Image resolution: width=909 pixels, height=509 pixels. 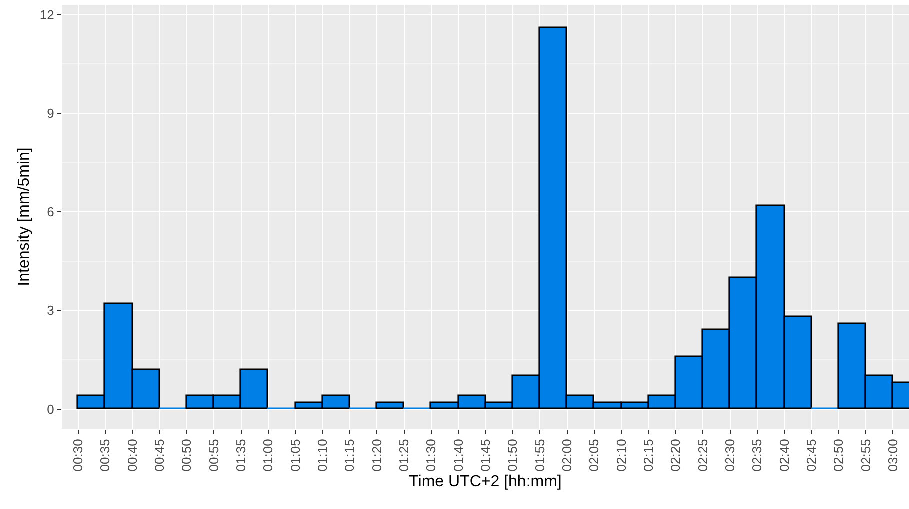 I want to click on x-tick-label: 01:00, so click(x=268, y=455).